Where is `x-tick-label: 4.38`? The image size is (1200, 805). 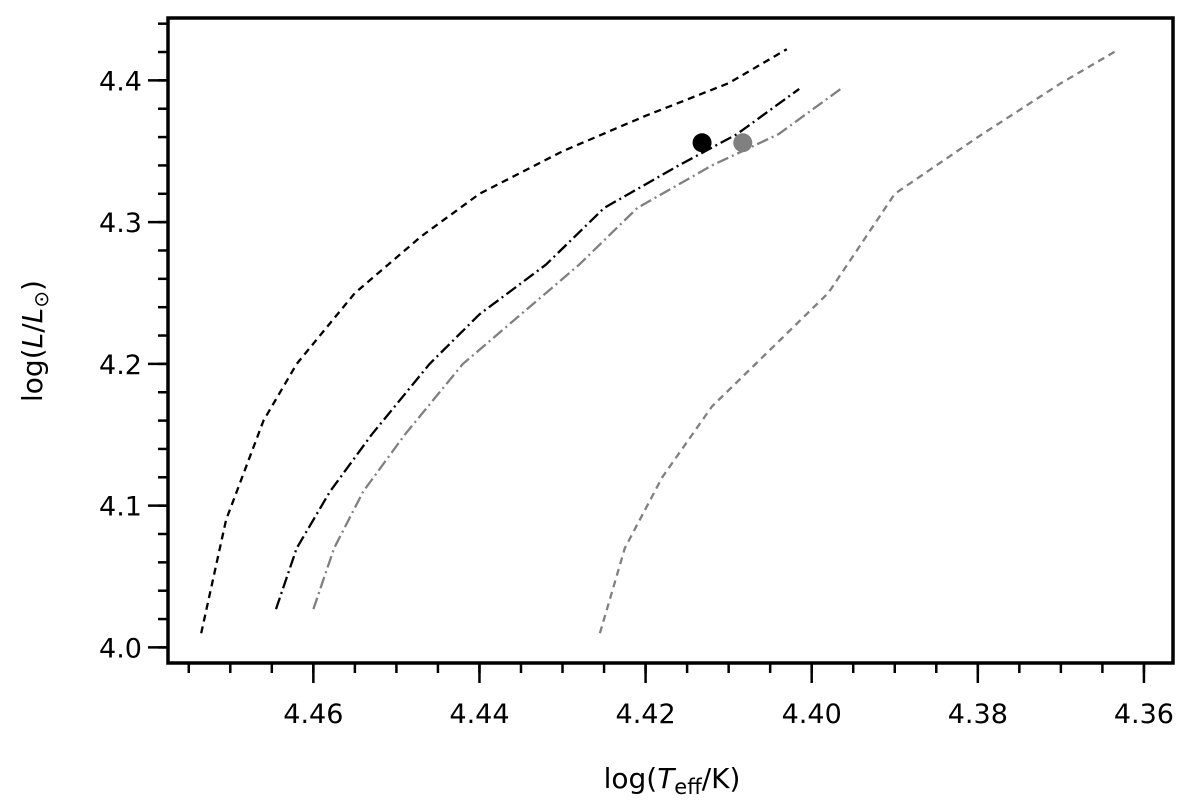 x-tick-label: 4.38 is located at coordinates (978, 714).